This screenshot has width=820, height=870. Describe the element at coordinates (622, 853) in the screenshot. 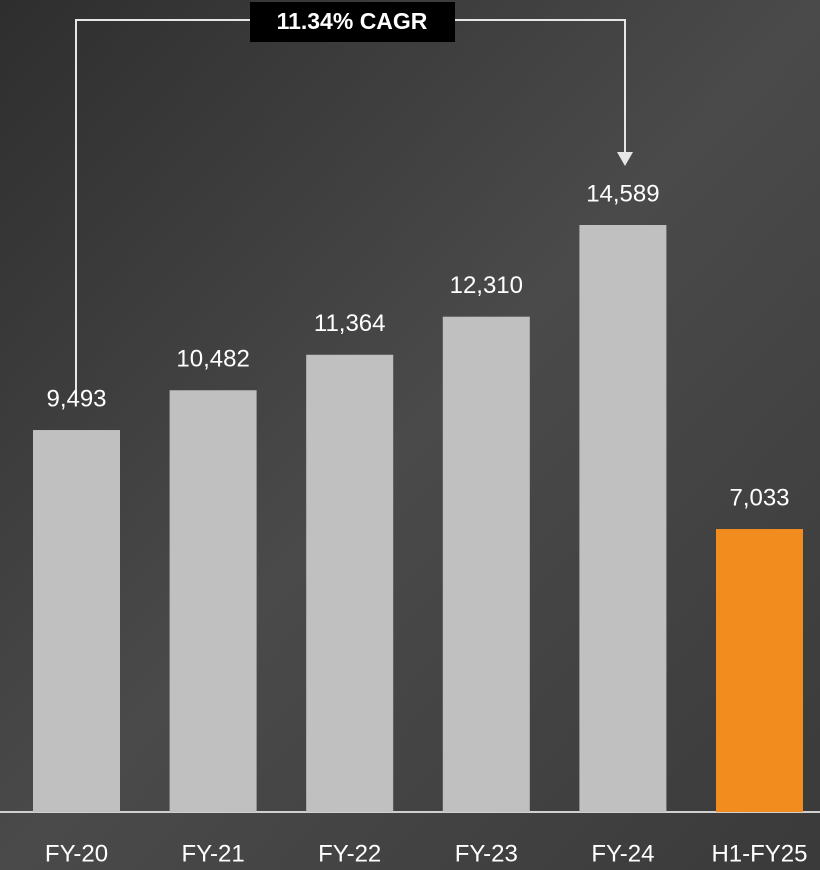

I see `x-tick-label: FY-24` at that location.